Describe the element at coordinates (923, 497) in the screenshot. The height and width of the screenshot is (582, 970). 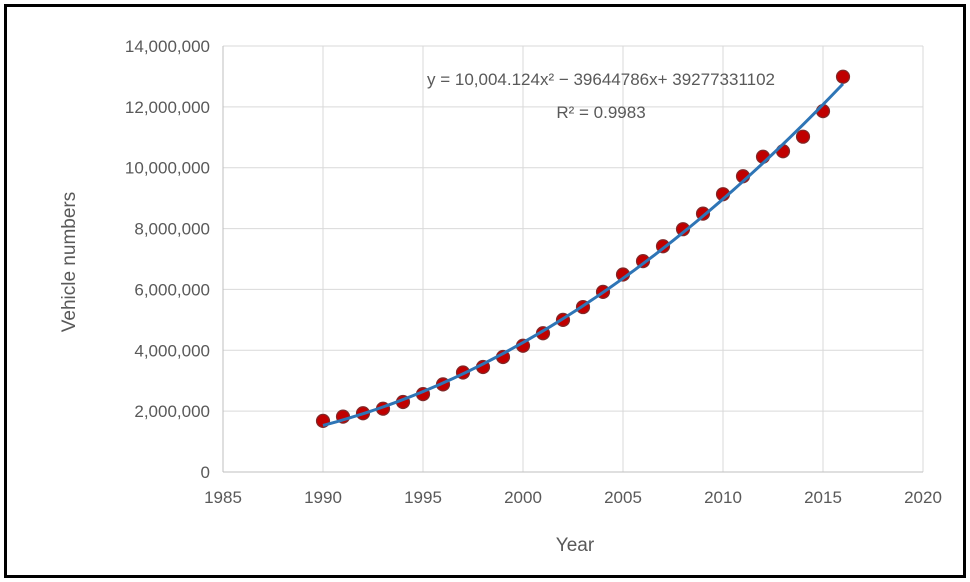
I see `x-tick-label: 2020` at that location.